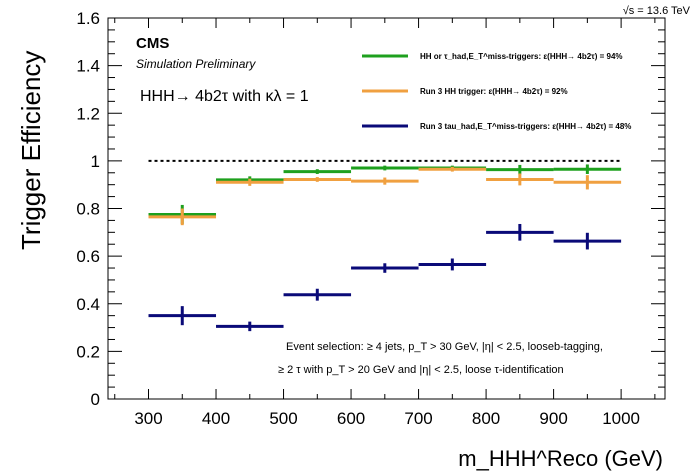 The image size is (698, 476). I want to click on y-tick-label: 0.2, so click(88, 351).